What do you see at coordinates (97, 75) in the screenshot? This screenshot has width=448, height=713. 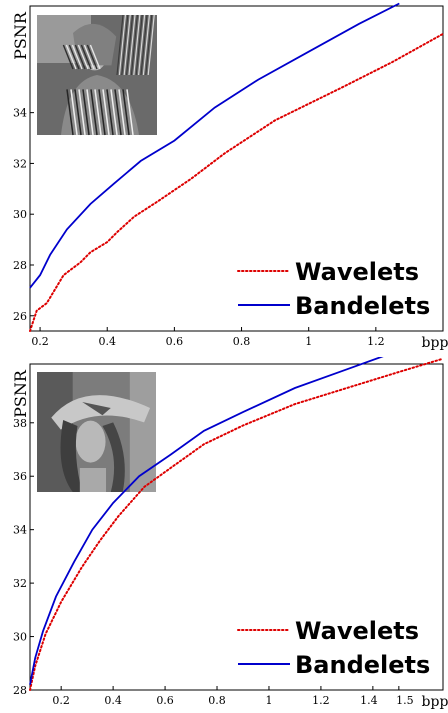 I see `barbara-image` at bounding box center [97, 75].